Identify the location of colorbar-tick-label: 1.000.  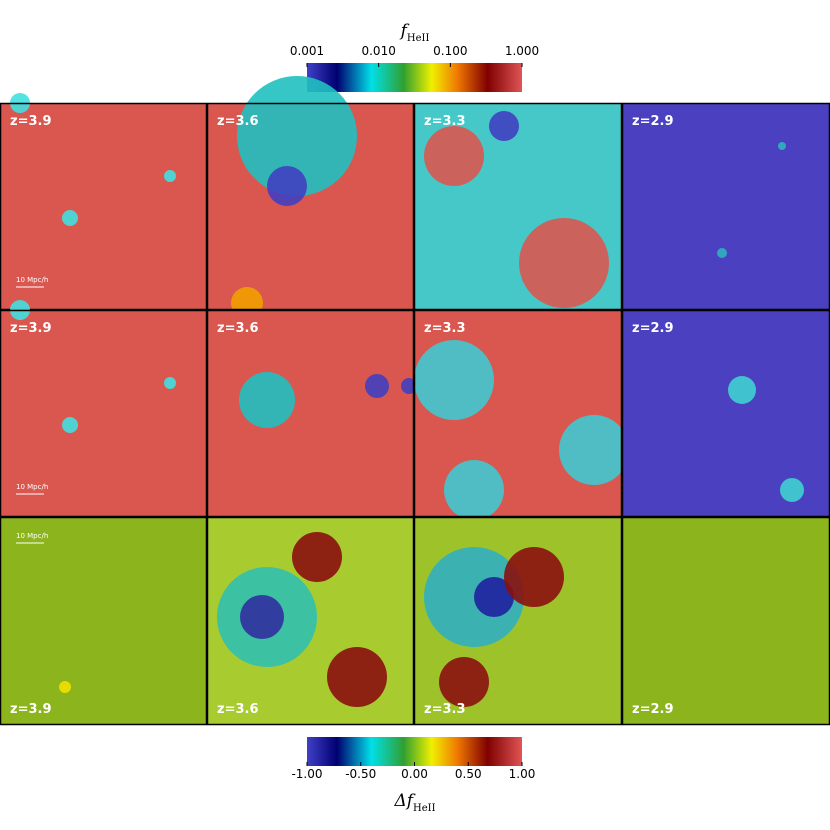
(522, 51).